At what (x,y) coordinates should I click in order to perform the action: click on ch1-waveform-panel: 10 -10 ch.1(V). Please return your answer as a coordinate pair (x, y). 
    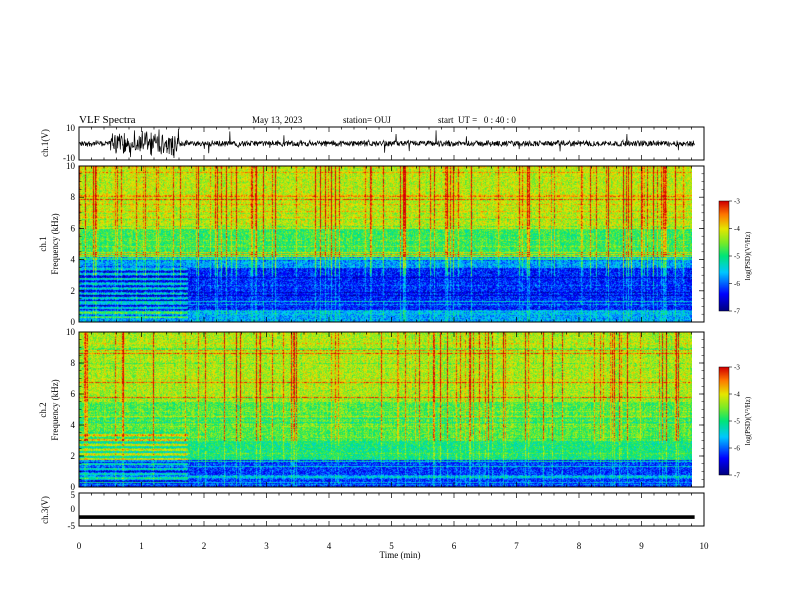
    Looking at the image, I should click on (372, 143).